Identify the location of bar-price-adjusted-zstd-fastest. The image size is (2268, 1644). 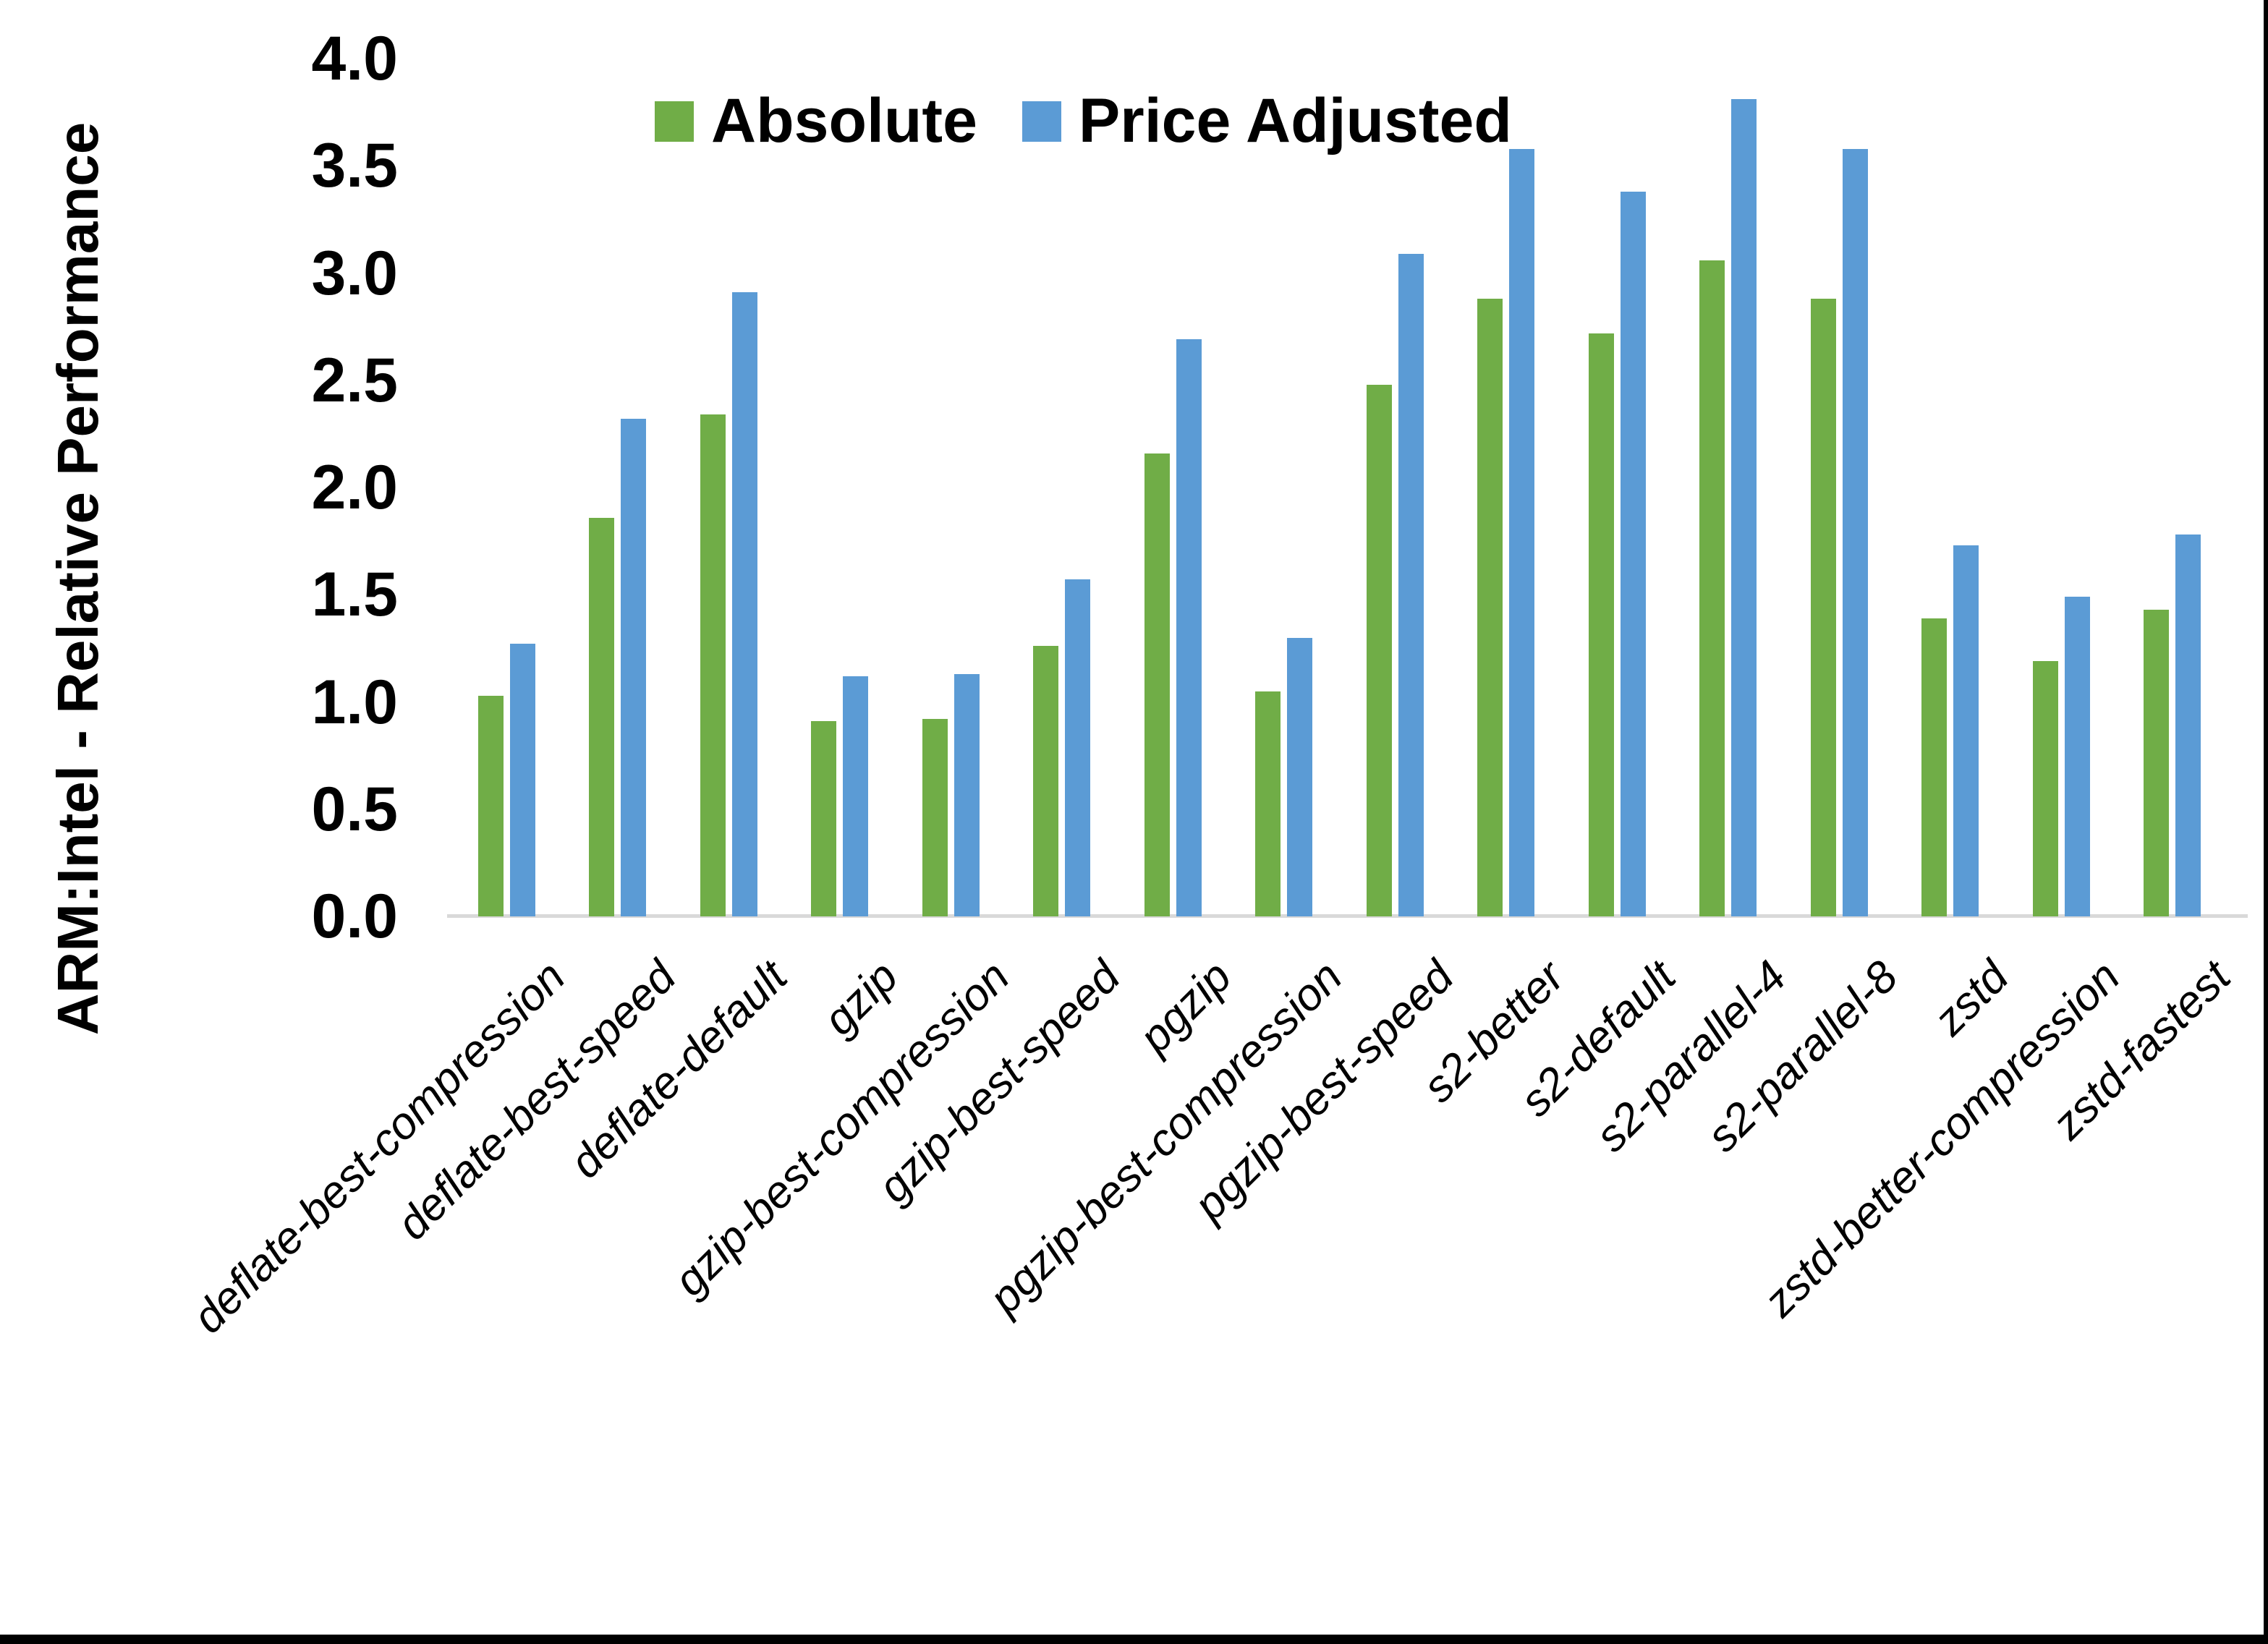
(2188, 725).